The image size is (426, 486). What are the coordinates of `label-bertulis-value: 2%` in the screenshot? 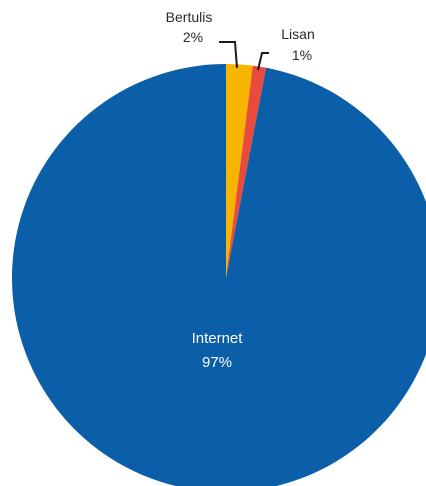 It's located at (193, 37).